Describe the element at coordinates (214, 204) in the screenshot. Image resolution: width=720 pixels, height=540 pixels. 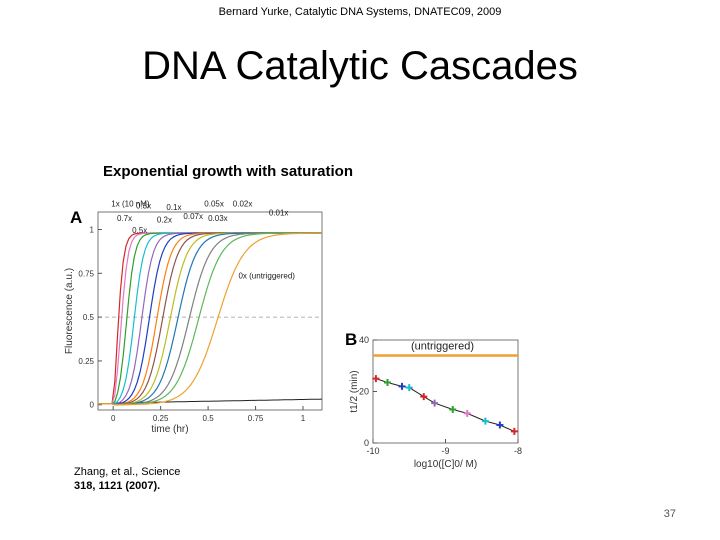
I see `curve-label: 0.05x` at that location.